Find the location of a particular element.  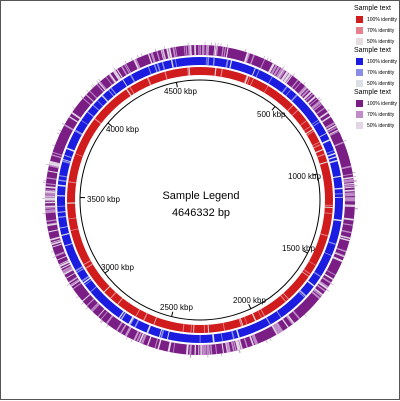

tick-label-500kbp: 500 kbp is located at coordinates (271, 114).